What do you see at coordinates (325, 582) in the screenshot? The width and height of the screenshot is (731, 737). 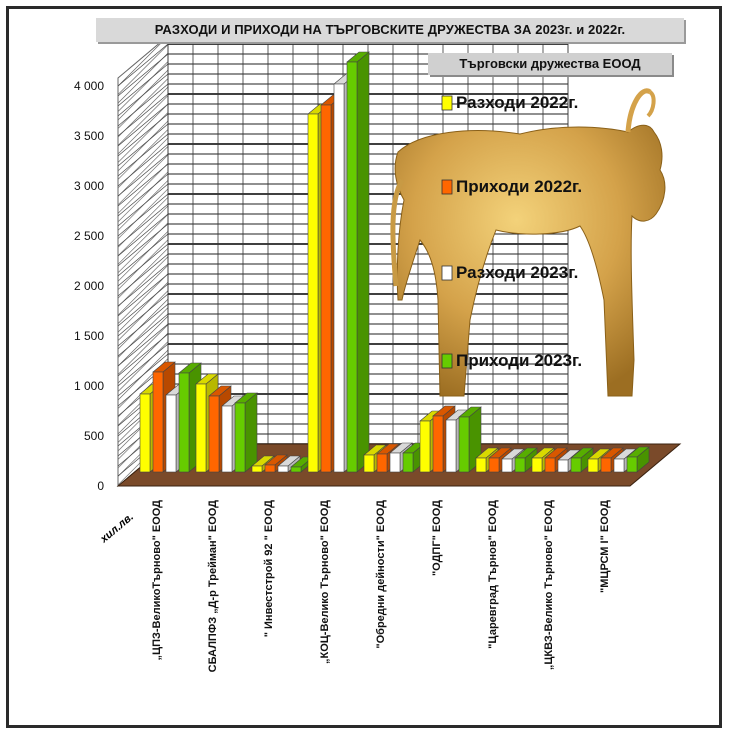 I see `x-tick-label: „КОЦ-Велико Търново" ЕООД` at bounding box center [325, 582].